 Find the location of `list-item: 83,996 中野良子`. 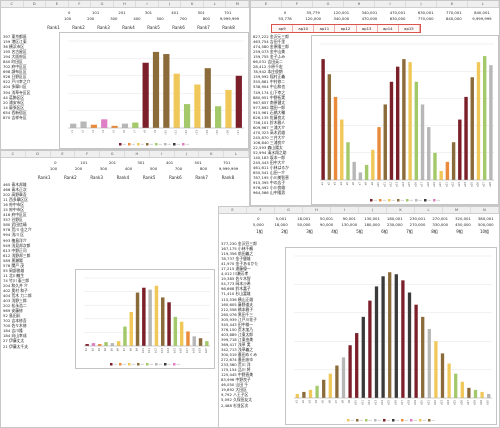

list-item: 83,996 中野良子 is located at coordinates (236, 380).